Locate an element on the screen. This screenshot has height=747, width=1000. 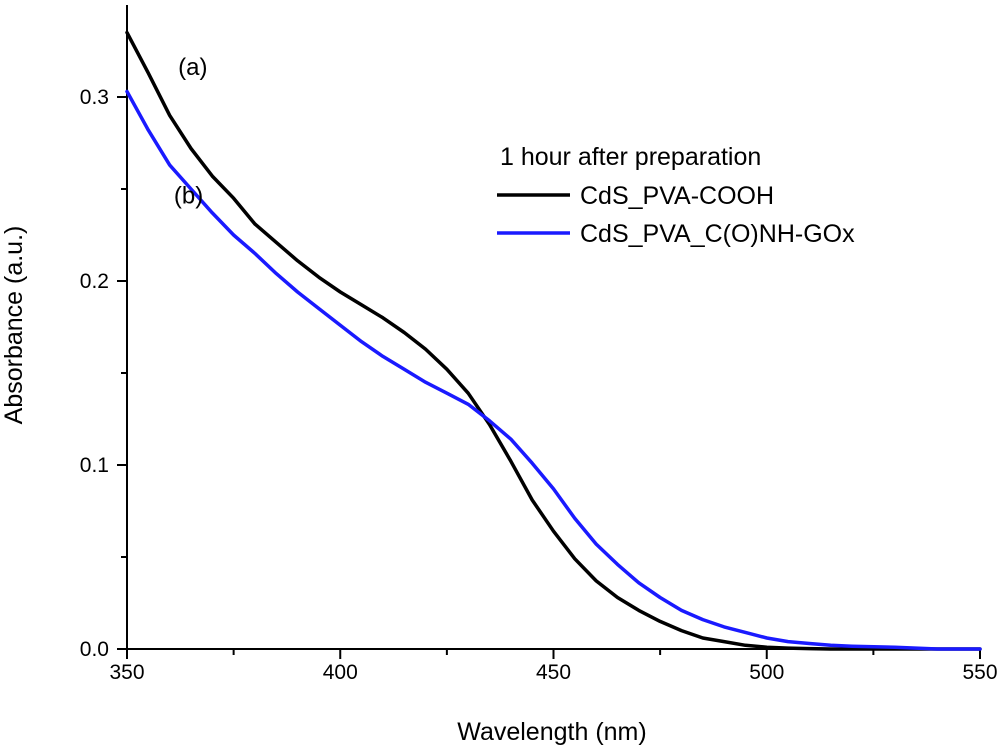
curve-annotation: (a) is located at coordinates (192, 67).